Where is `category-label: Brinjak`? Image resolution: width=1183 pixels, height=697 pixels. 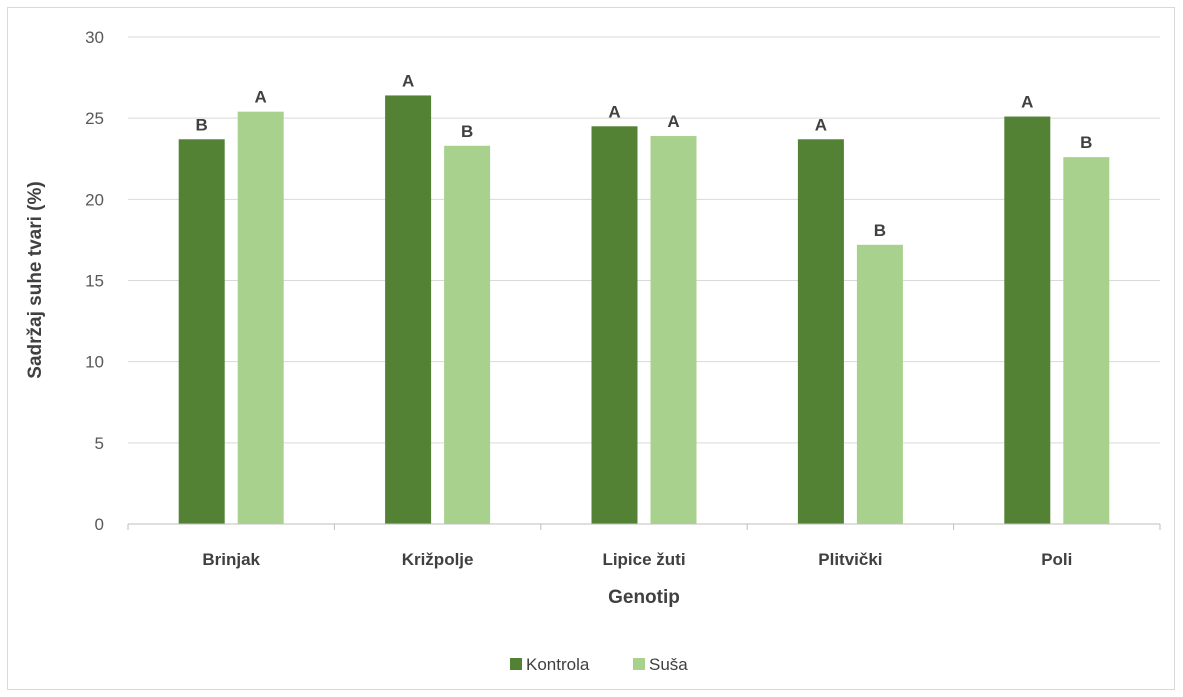
category-label: Brinjak is located at coordinates (231, 559).